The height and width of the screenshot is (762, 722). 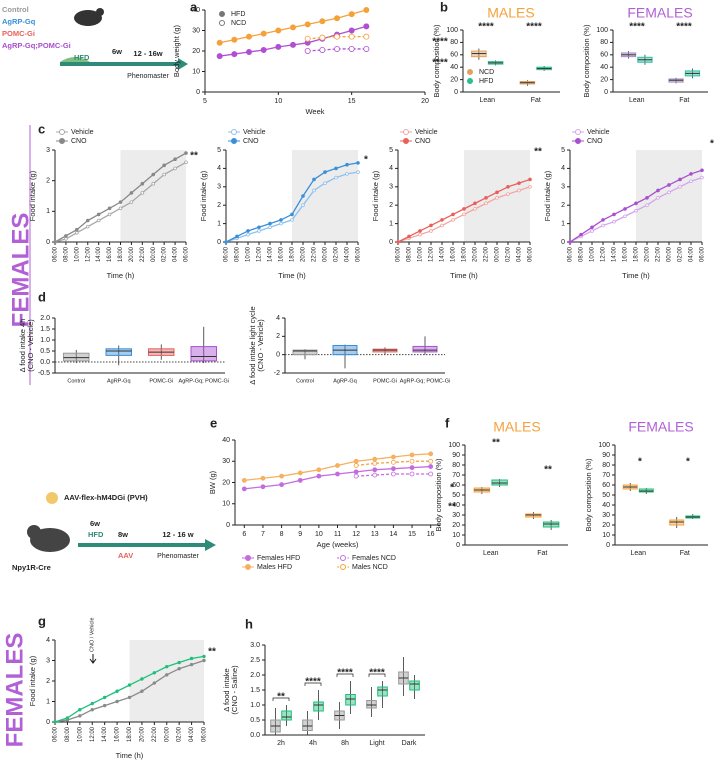 What do you see at coordinates (412, 534) in the screenshot?
I see `x-tick-label: 15` at bounding box center [412, 534].